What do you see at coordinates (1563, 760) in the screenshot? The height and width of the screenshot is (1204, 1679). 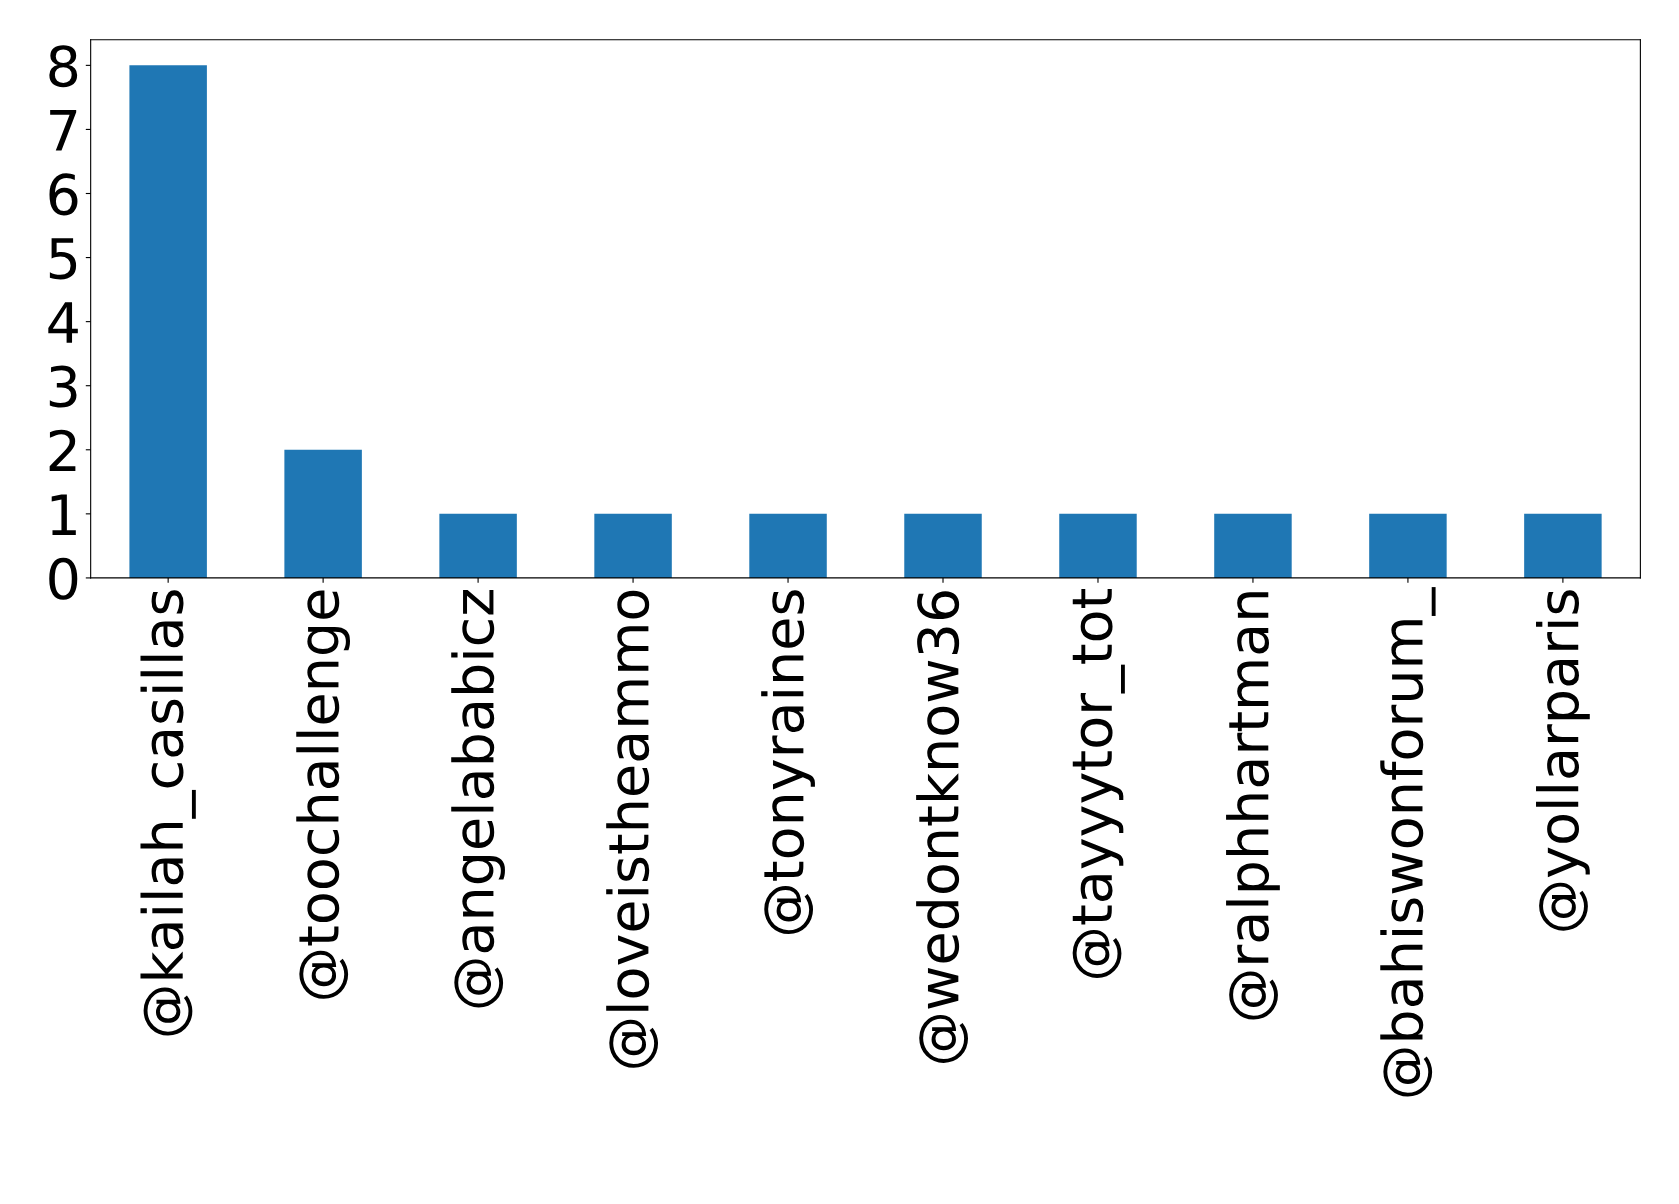 I see `x-tick-label: @yollarparis` at bounding box center [1563, 760].